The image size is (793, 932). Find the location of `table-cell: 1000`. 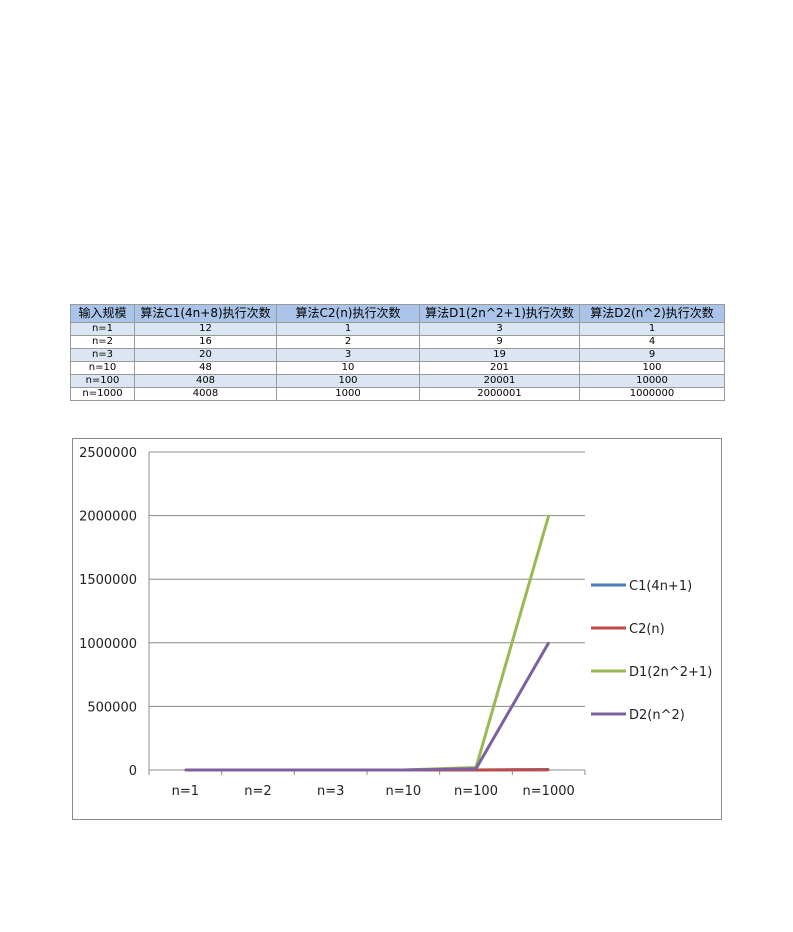

table-cell: 1000 is located at coordinates (348, 394).